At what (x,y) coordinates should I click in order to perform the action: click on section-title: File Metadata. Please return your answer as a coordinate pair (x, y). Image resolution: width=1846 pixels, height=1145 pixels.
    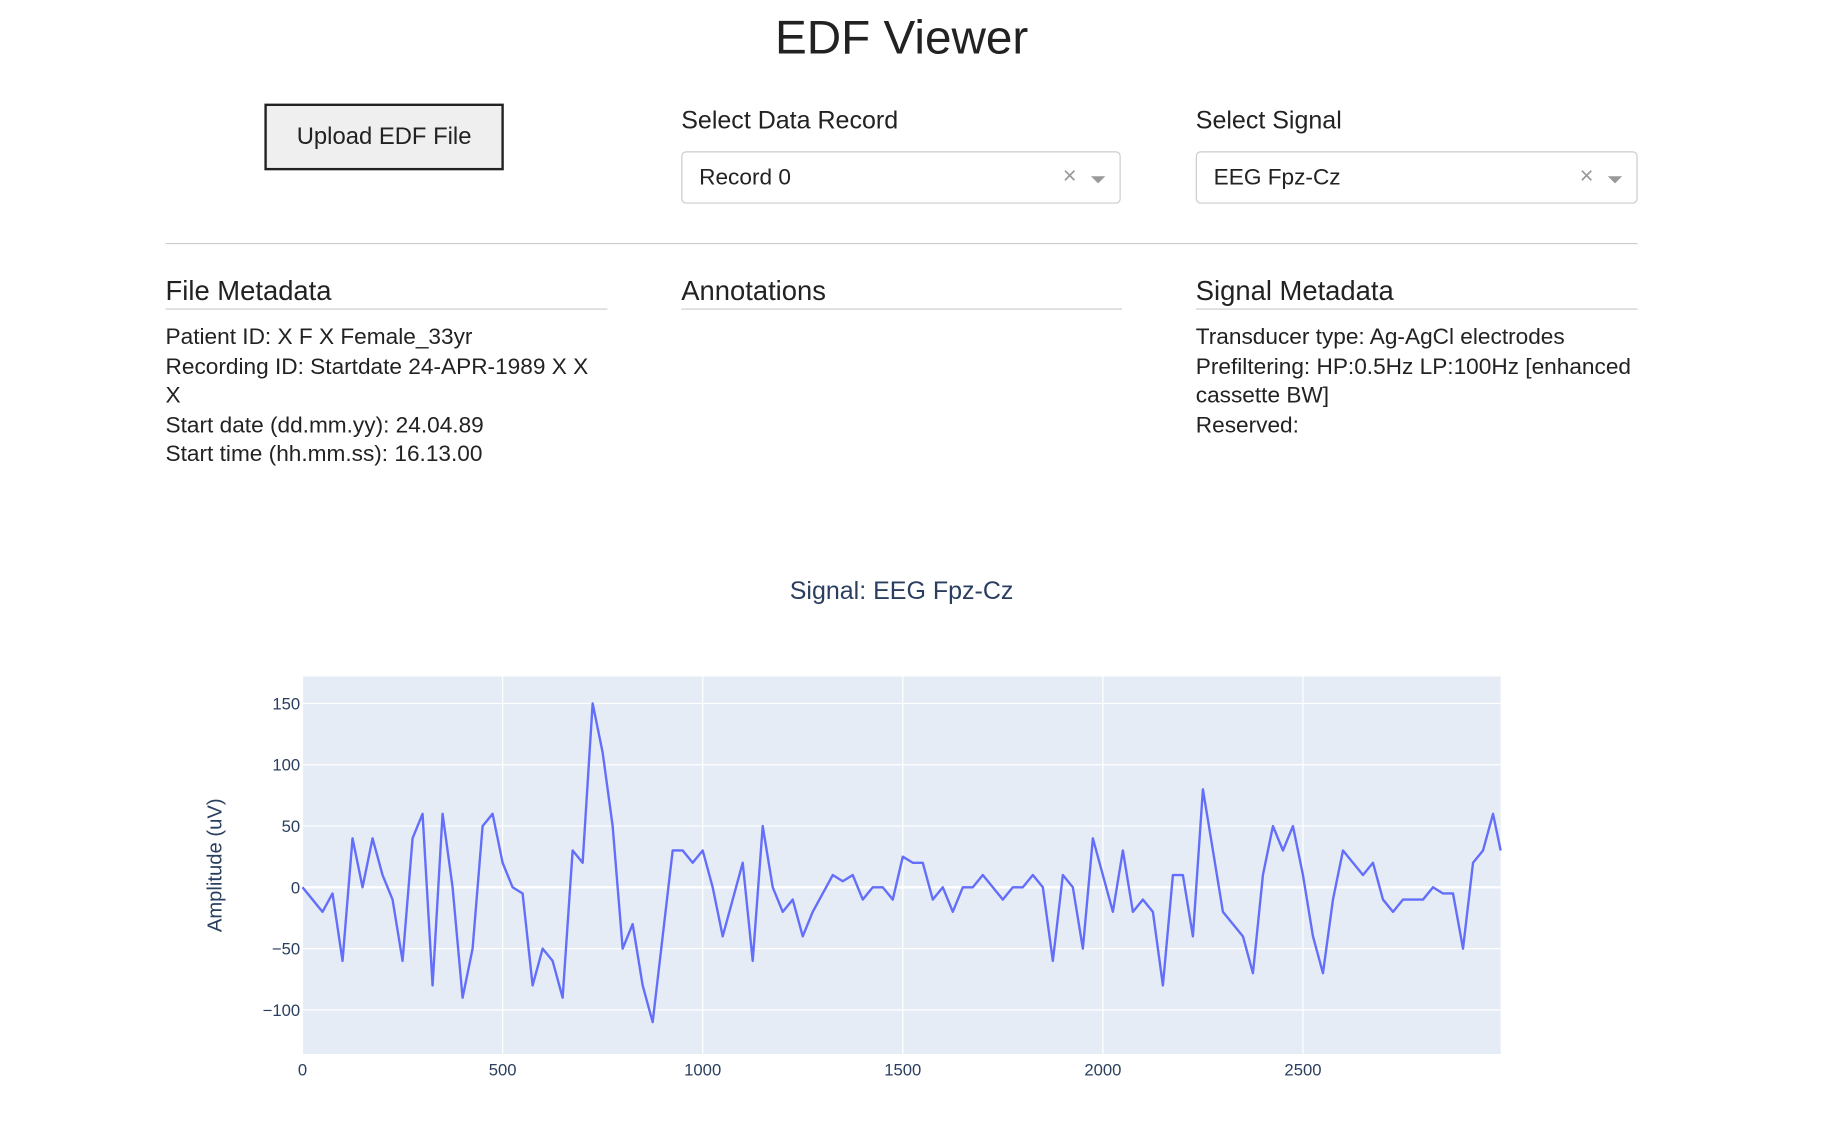
    Looking at the image, I should click on (386, 292).